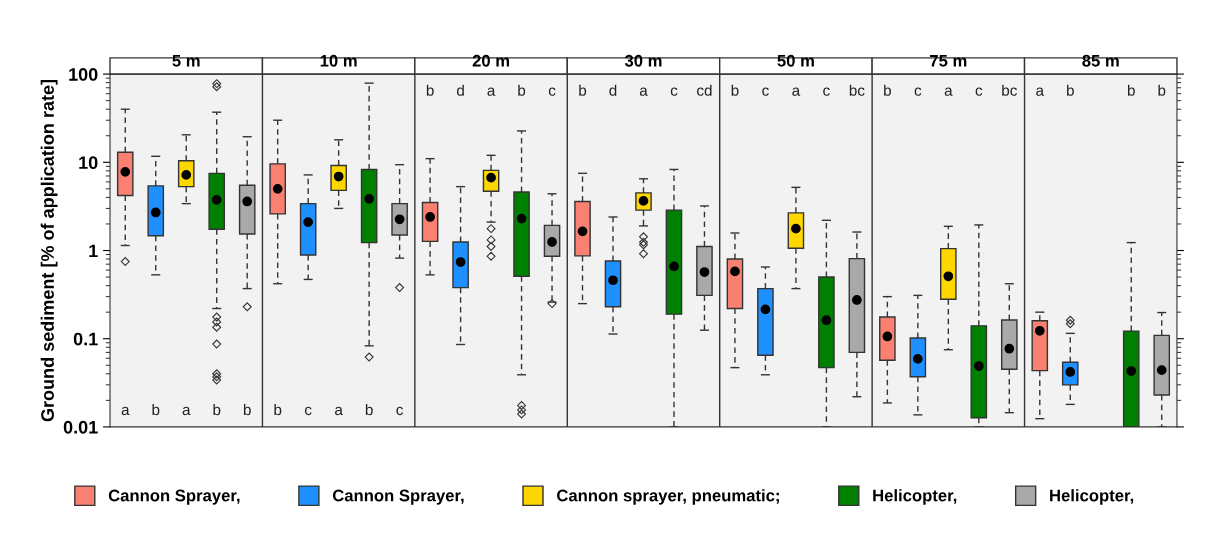  I want to click on y-axis-title: Ground sediment [% of application rate], so click(49, 250).